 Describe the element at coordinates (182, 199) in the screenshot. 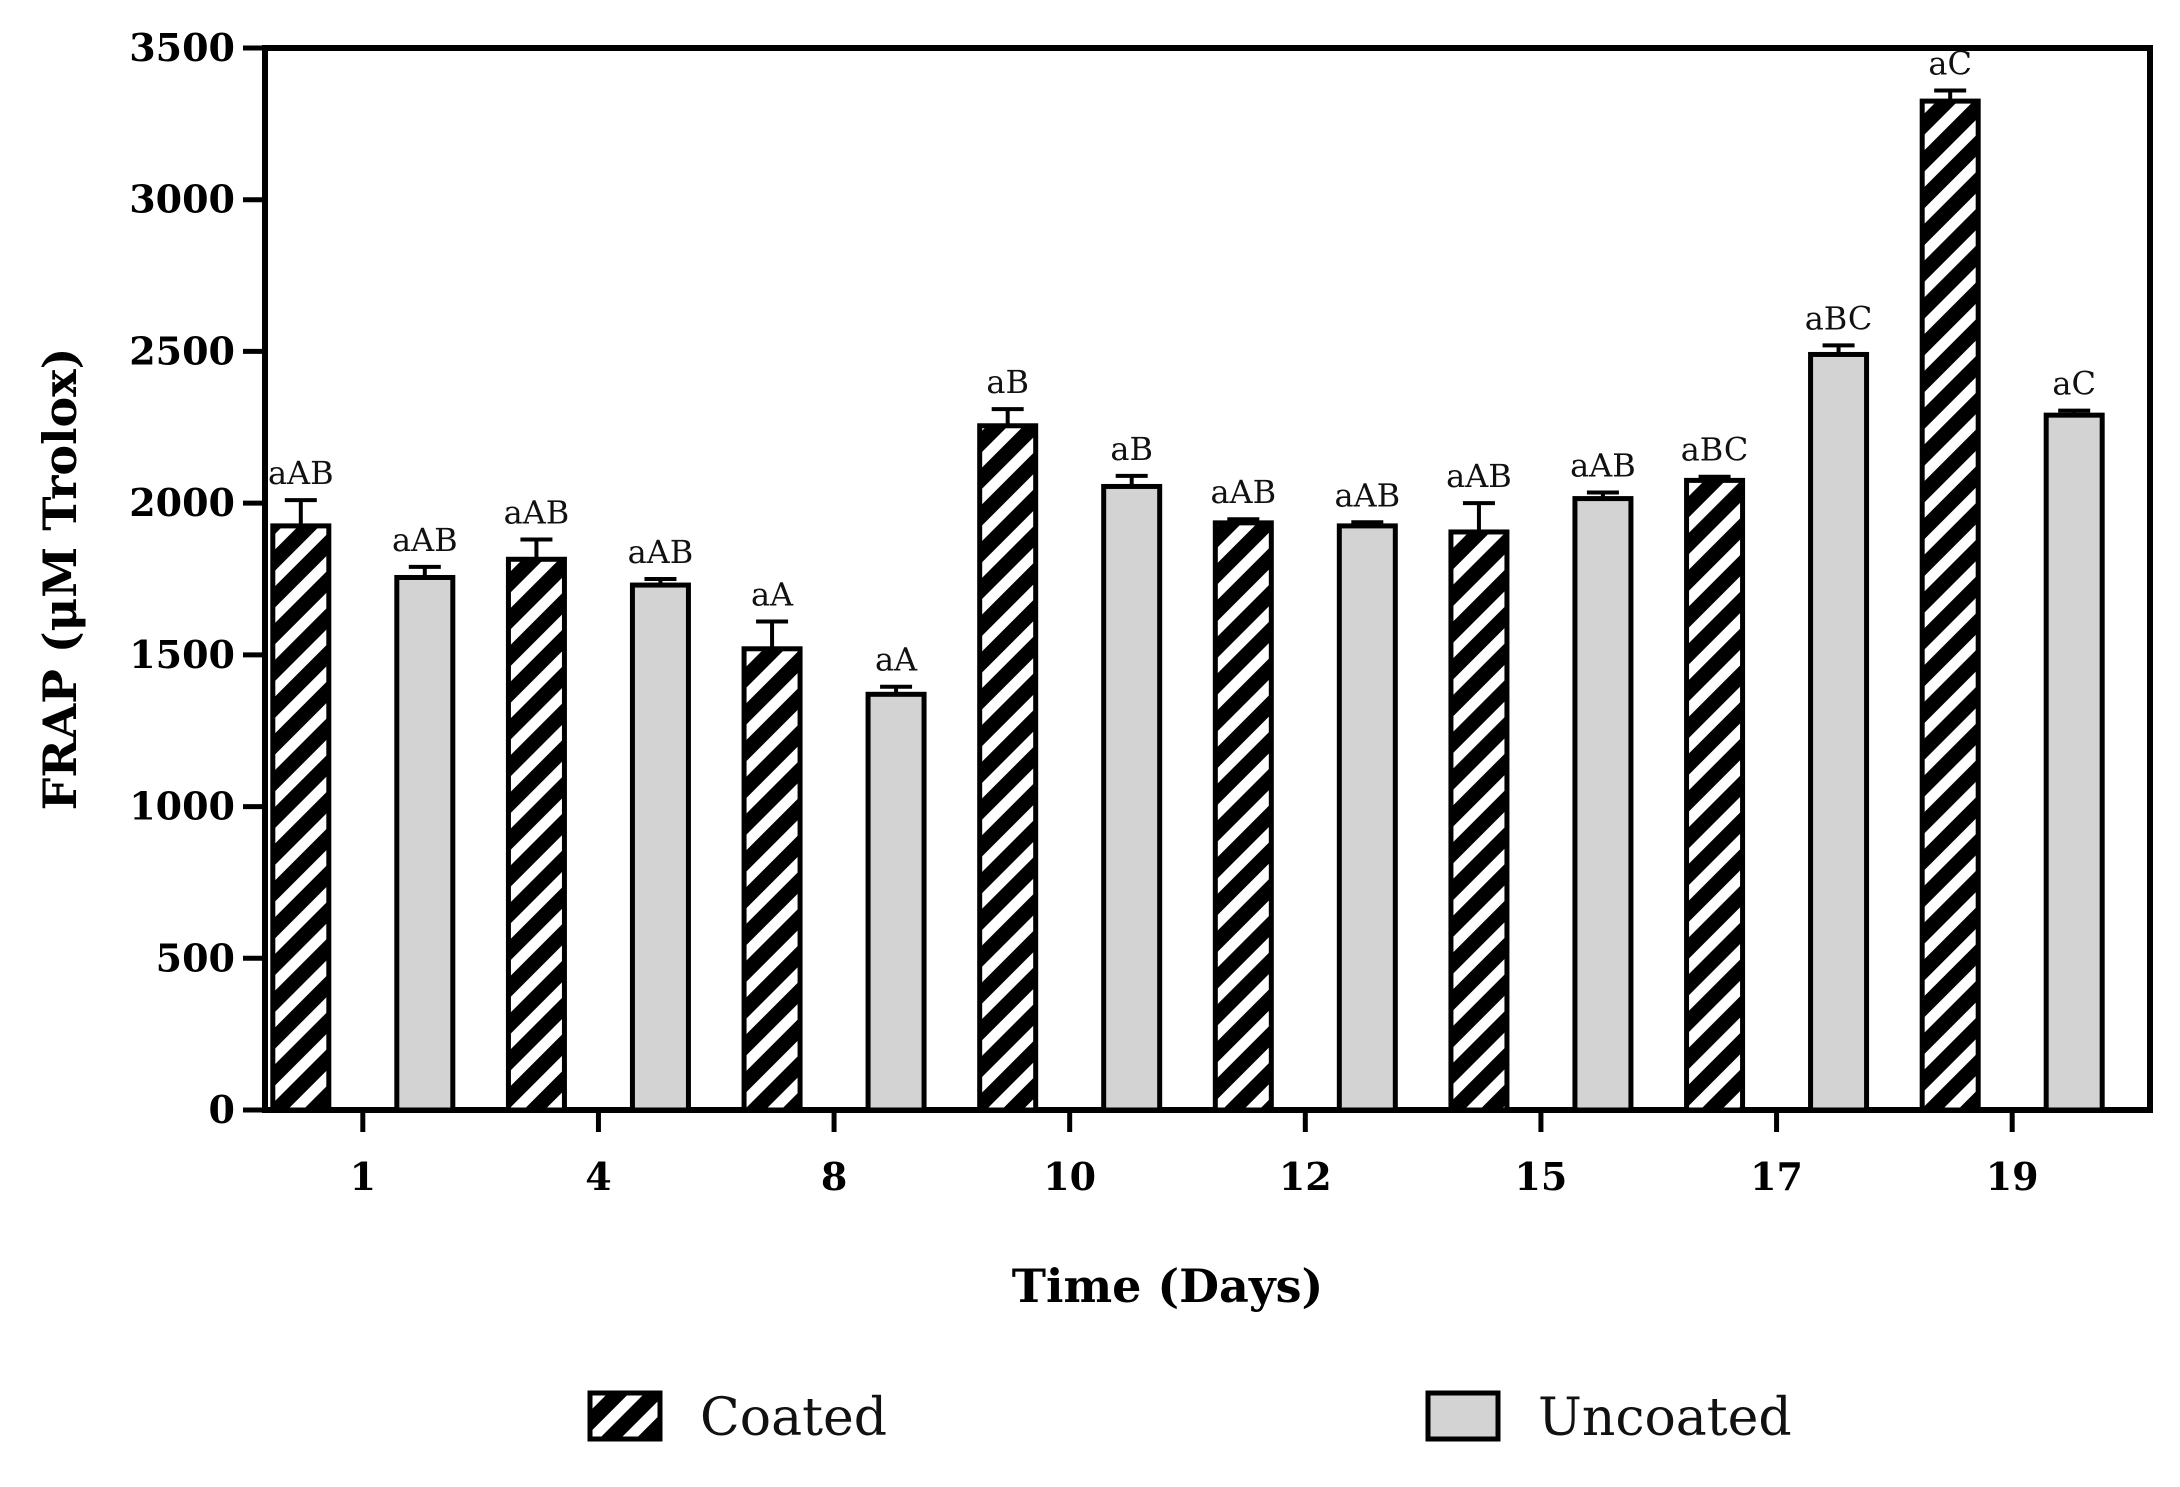

I see `y-tick-label: 3000` at that location.